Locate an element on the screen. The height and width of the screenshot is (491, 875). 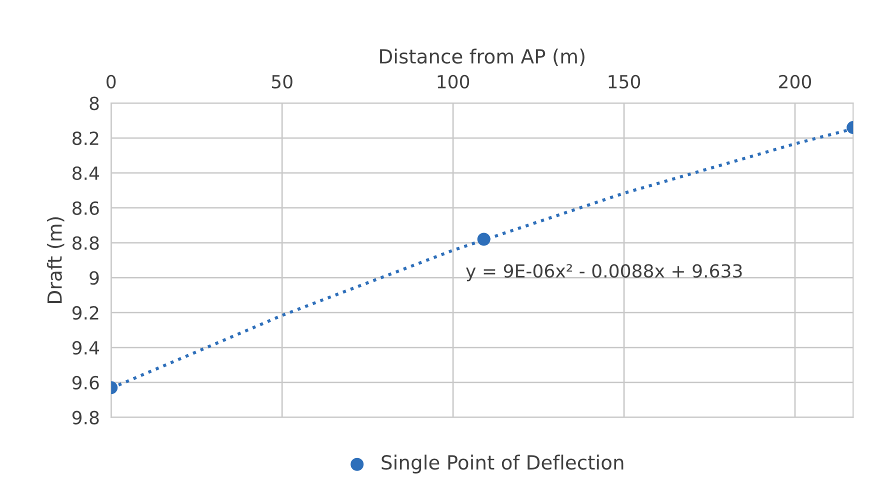
x-axis-title: Distance from AP (m) is located at coordinates (482, 57).